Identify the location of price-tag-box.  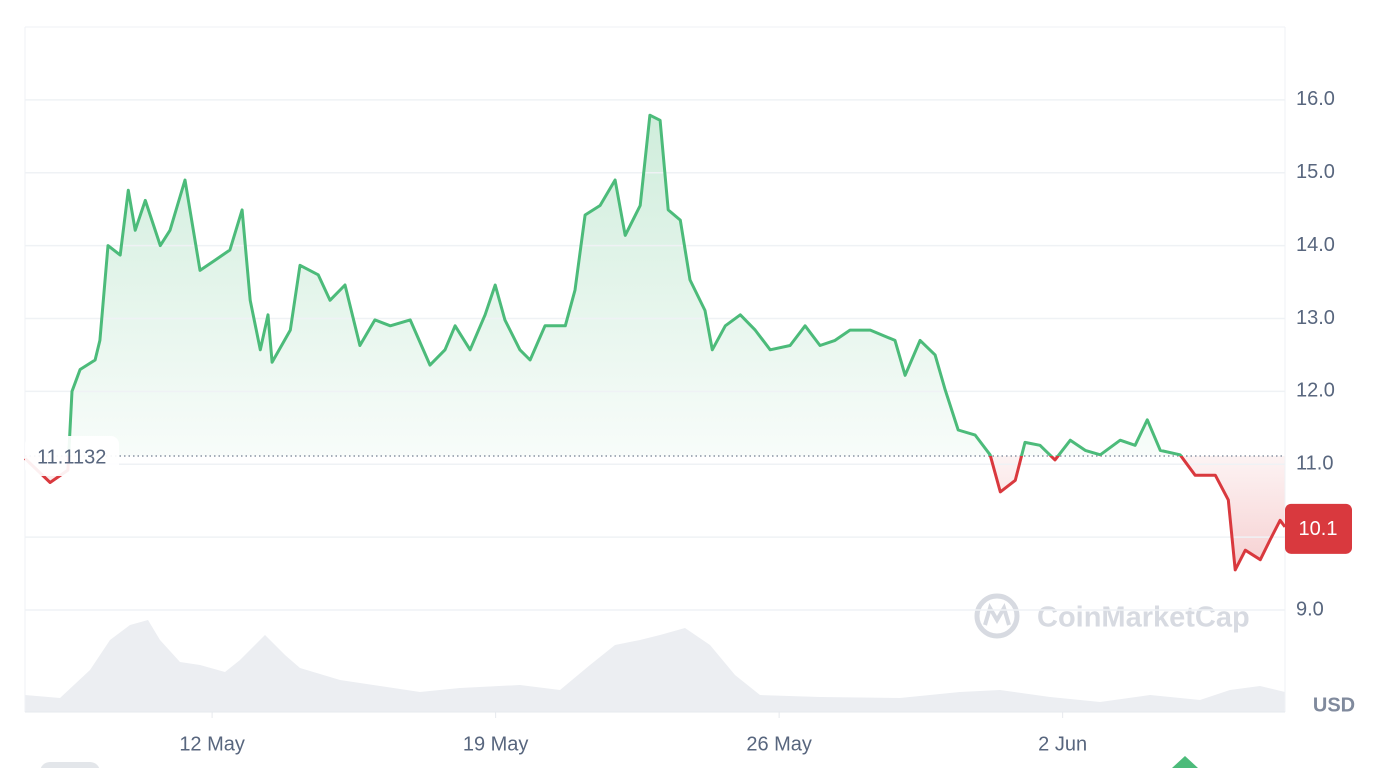
(1318, 528).